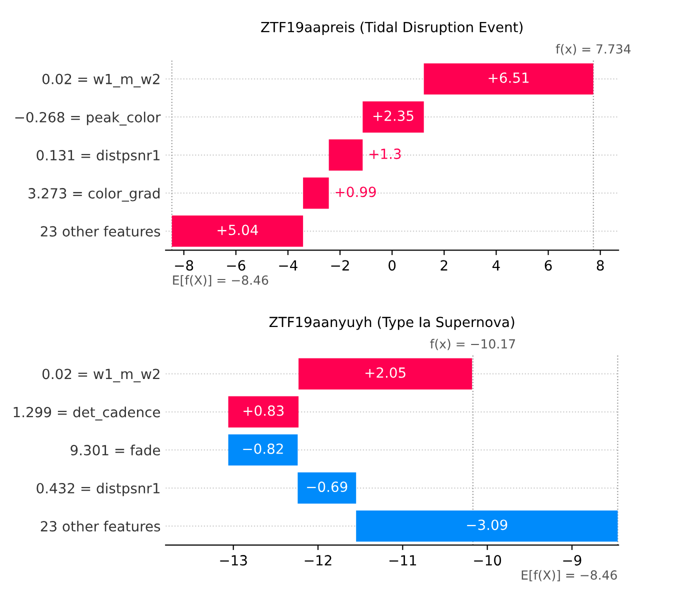 The image size is (676, 599). What do you see at coordinates (444, 265) in the screenshot?
I see `x-tick-label: 2` at bounding box center [444, 265].